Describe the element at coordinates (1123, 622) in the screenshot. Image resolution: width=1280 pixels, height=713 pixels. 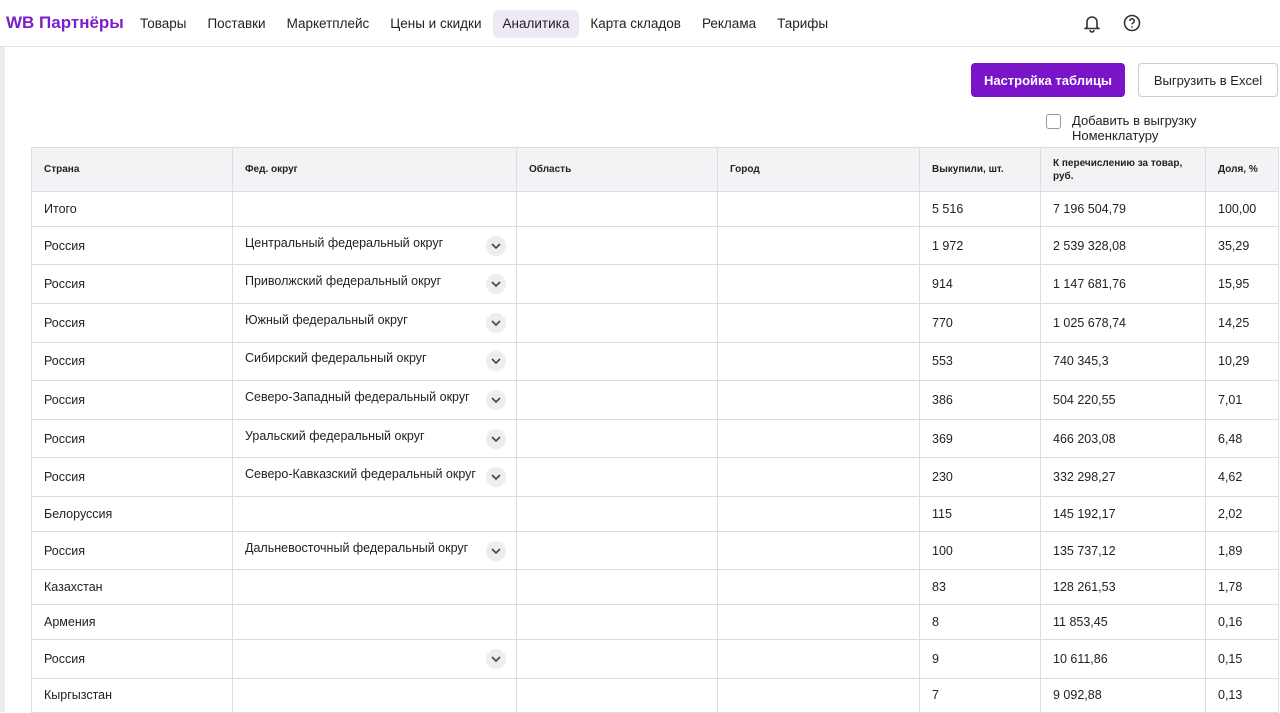
I see `table-cell: 11 853,45` at that location.